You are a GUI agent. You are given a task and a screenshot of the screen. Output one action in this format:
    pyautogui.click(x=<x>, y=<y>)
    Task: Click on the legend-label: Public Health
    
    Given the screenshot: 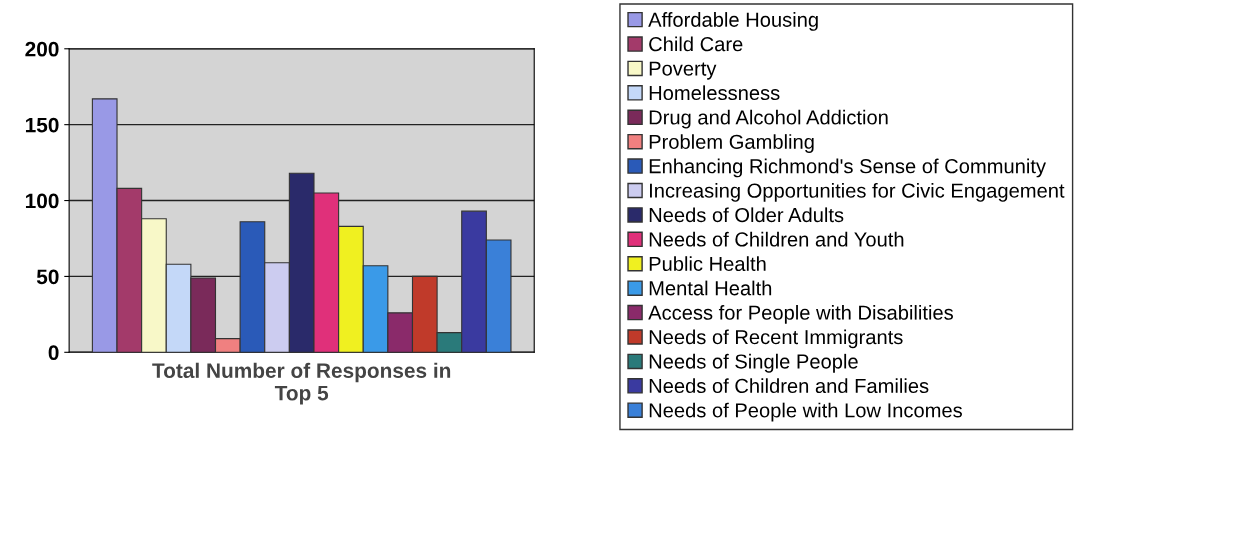 What is the action you would take?
    pyautogui.click(x=707, y=263)
    